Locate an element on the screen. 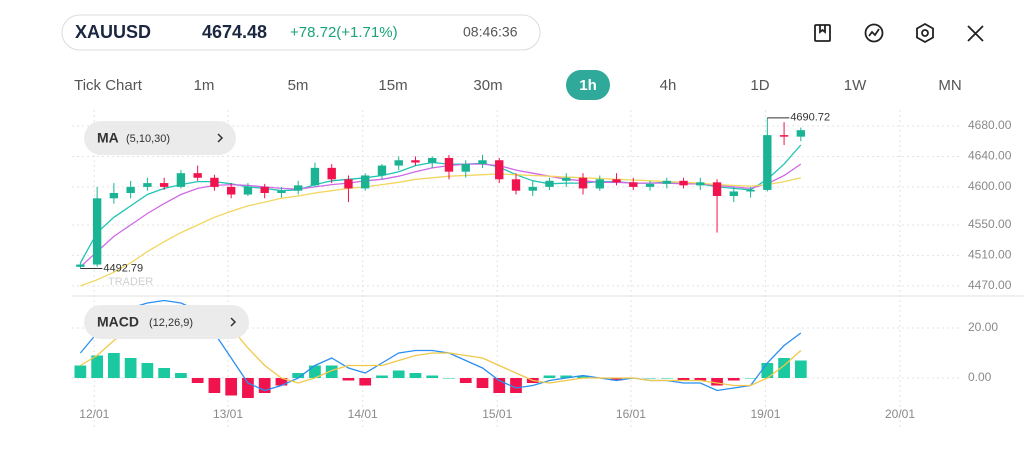 The width and height of the screenshot is (1024, 471). tab: 1D is located at coordinates (759, 85).